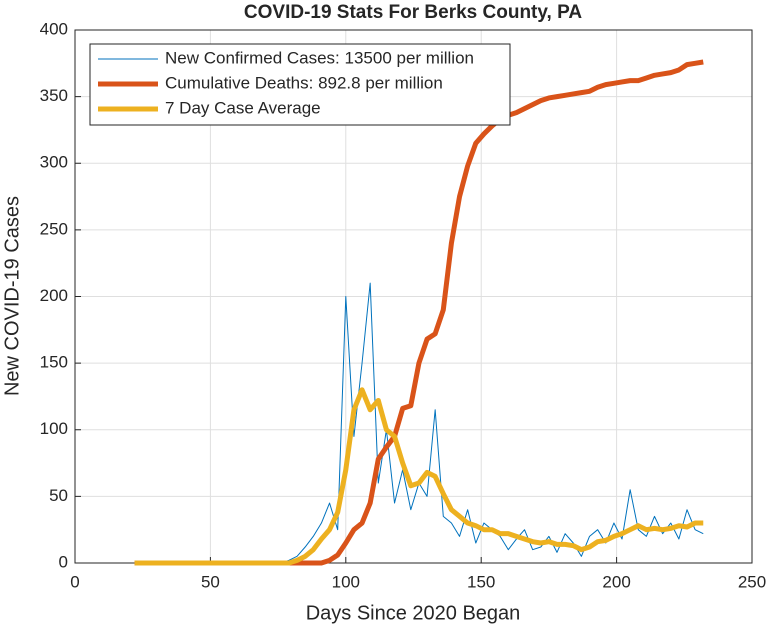 The height and width of the screenshot is (630, 772). Describe the element at coordinates (54, 162) in the screenshot. I see `y-tick-label: 300` at that location.